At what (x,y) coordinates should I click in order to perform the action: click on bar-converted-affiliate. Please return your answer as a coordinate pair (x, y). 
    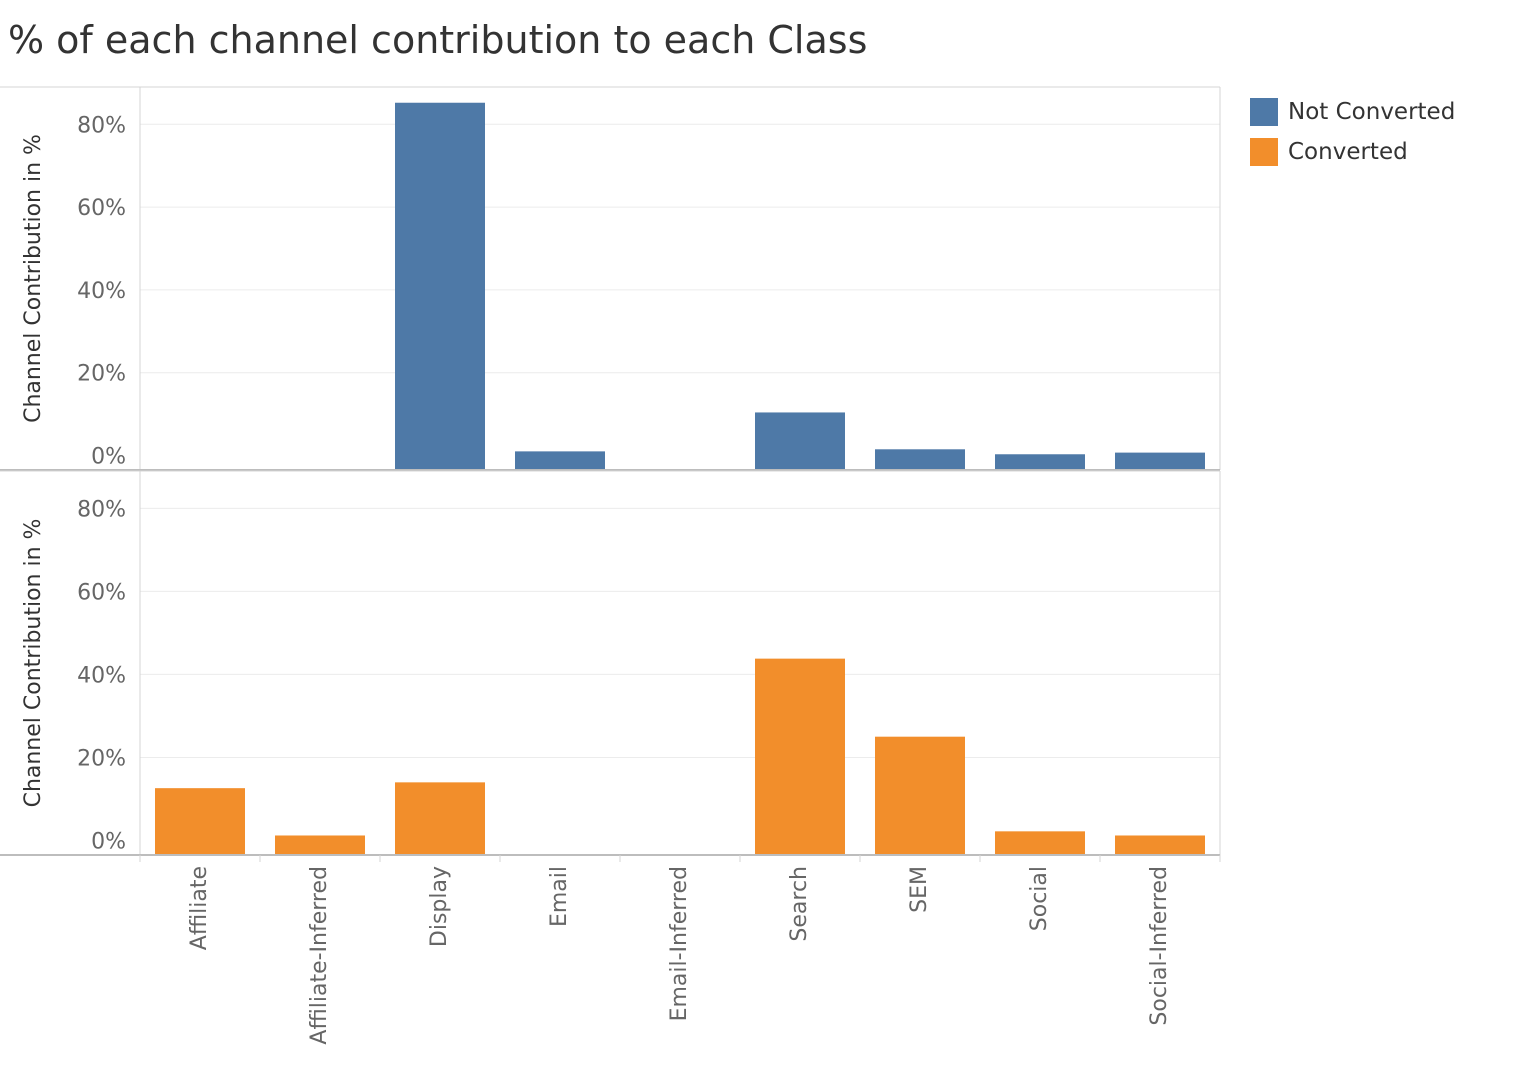
    Looking at the image, I should click on (200, 821).